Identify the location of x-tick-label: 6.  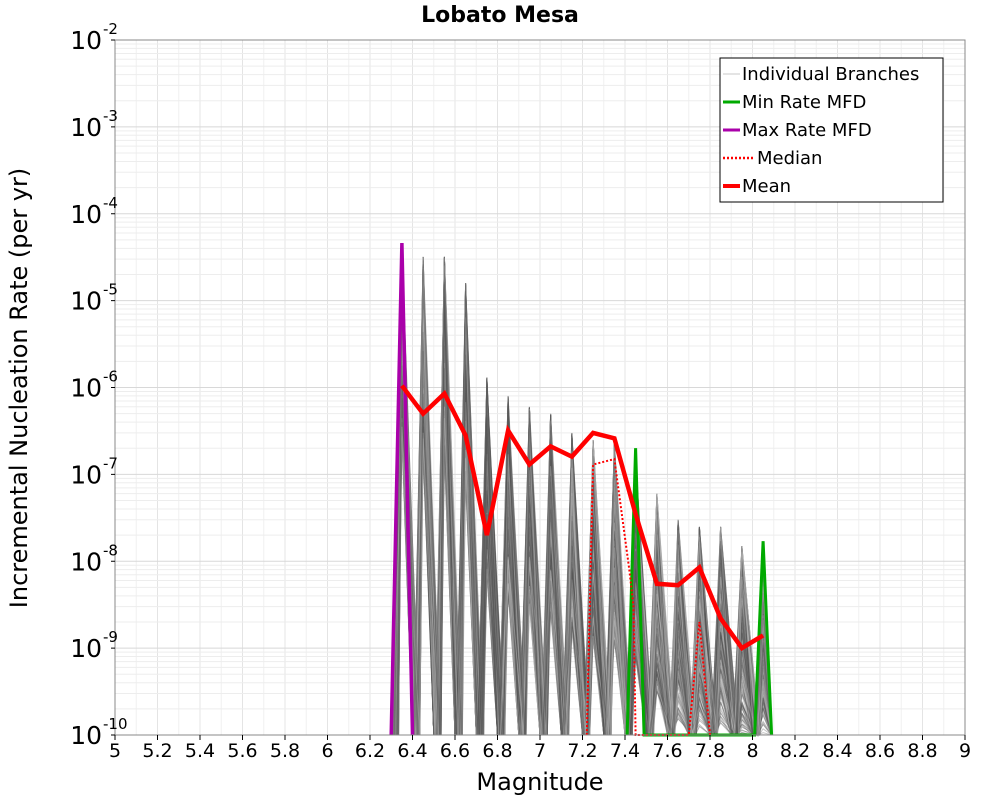
(327, 751).